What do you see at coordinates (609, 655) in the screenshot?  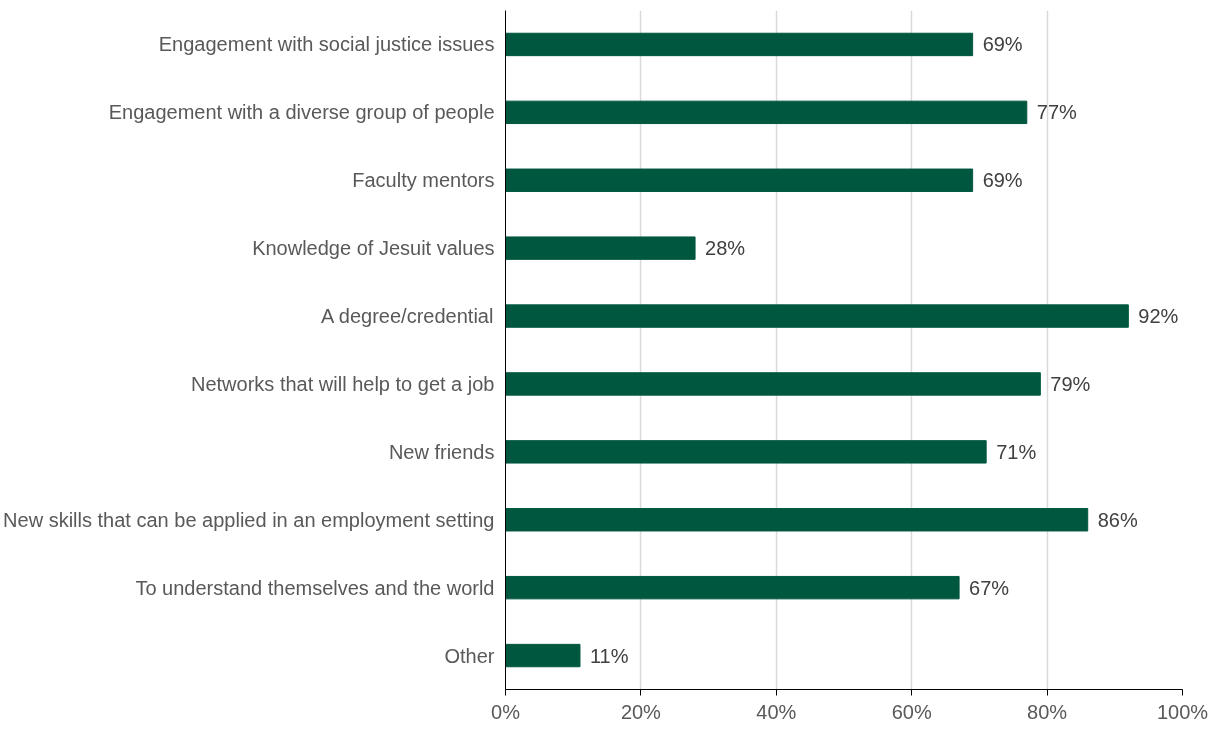 I see `data-label: 11%` at bounding box center [609, 655].